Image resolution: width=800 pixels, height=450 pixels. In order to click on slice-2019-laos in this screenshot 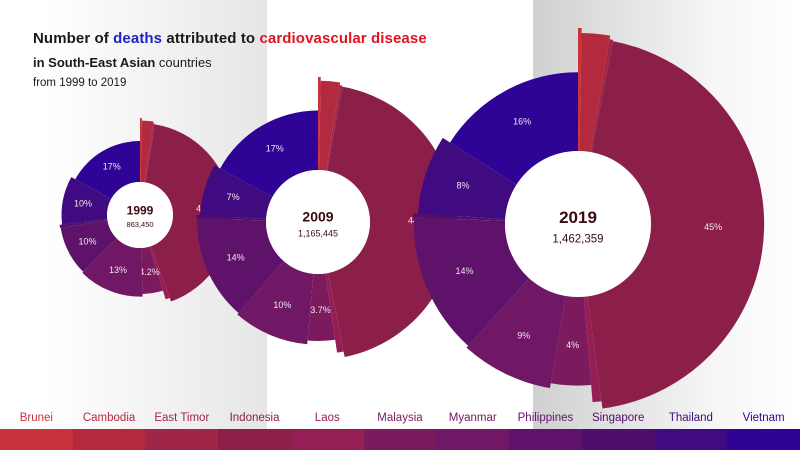, I will do `click(592, 349)`.